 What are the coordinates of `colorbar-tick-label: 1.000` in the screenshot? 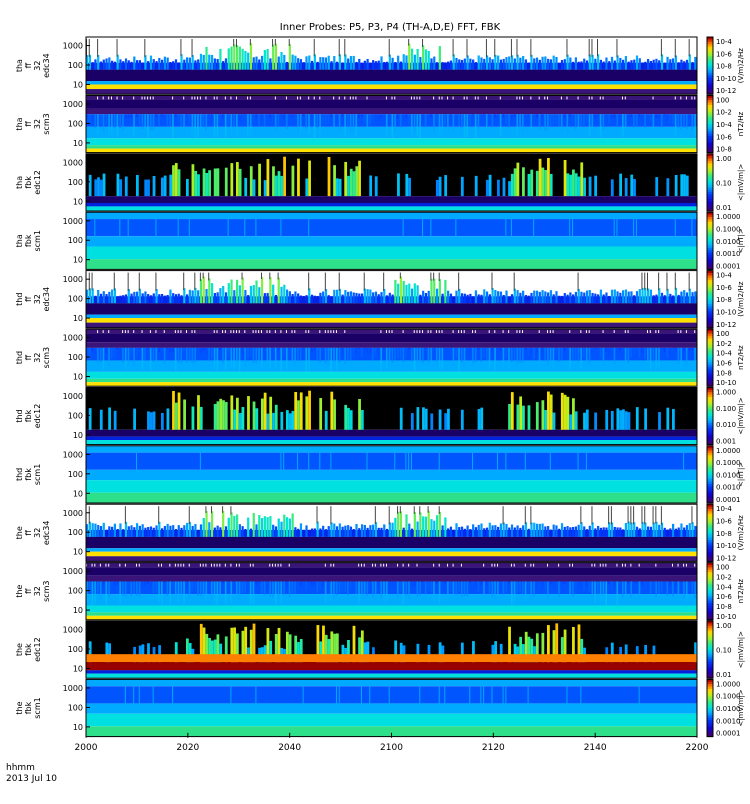 It's located at (726, 392).